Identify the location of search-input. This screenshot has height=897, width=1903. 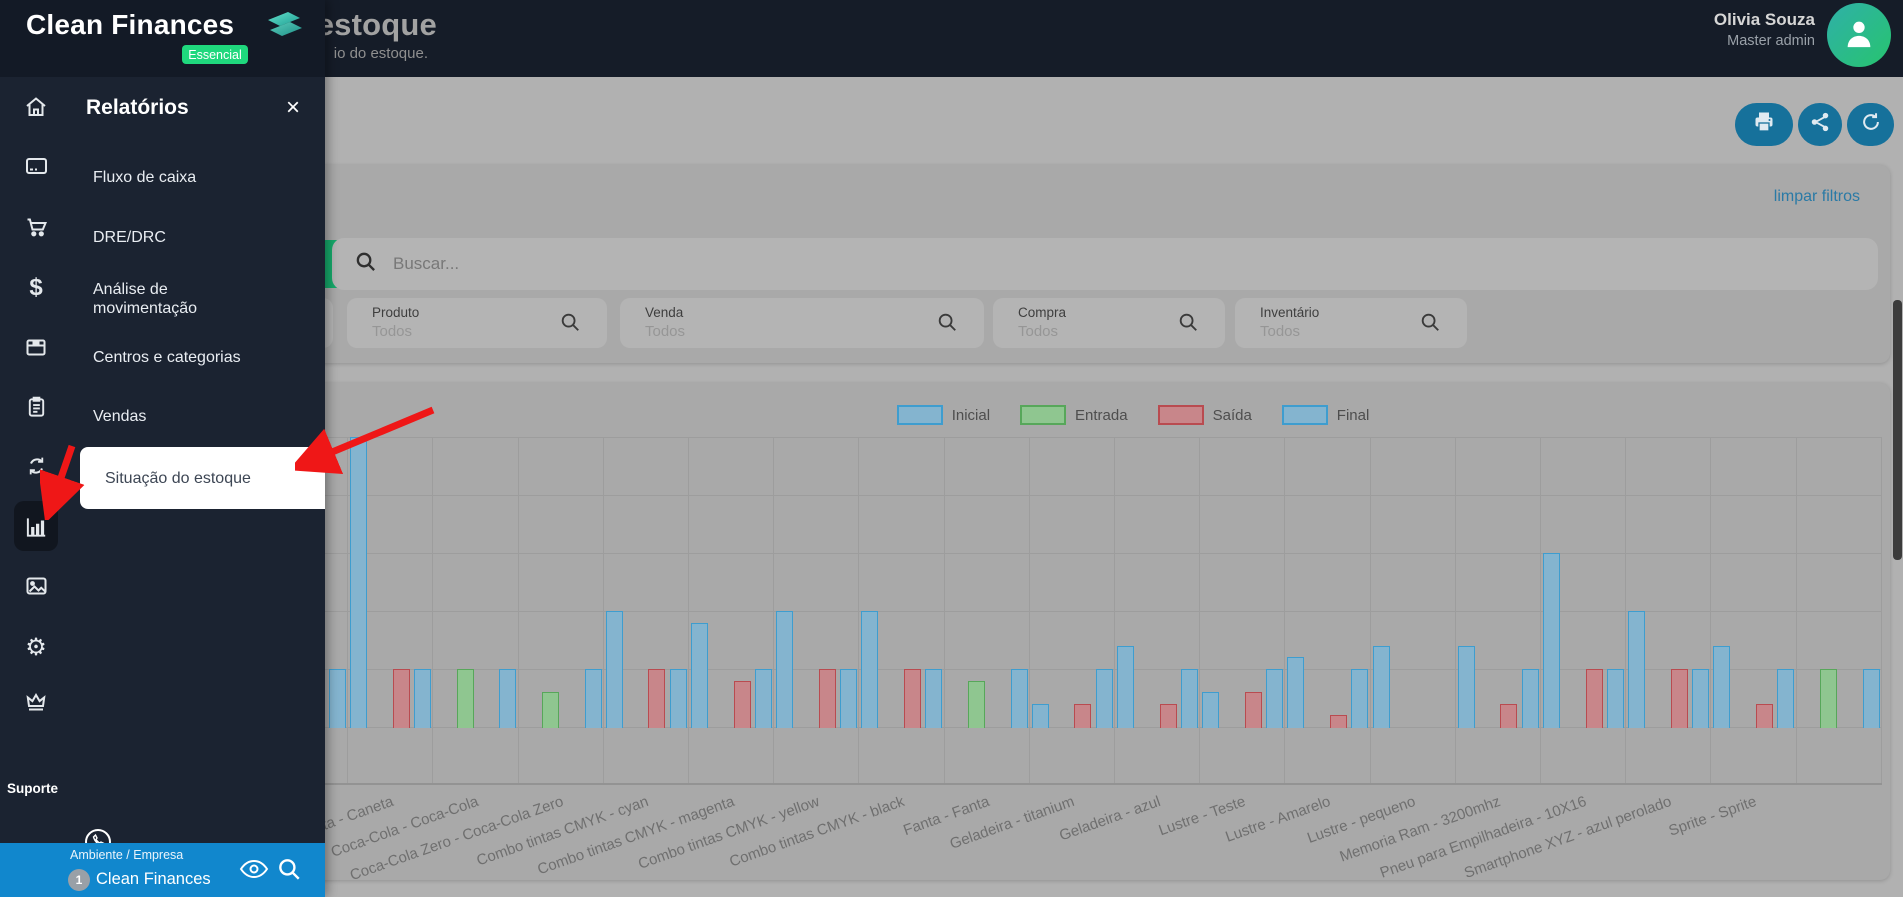
(1093, 264).